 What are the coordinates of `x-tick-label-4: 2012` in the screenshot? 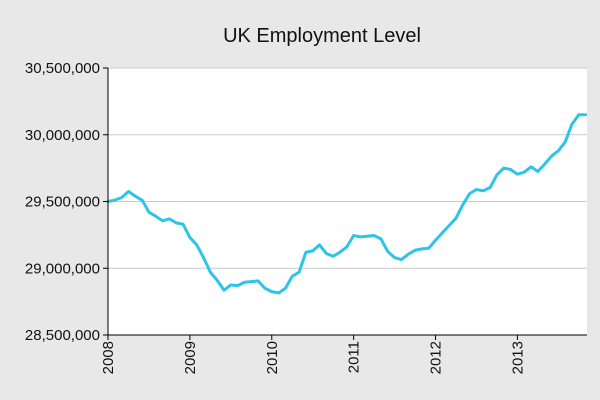 It's located at (436, 357).